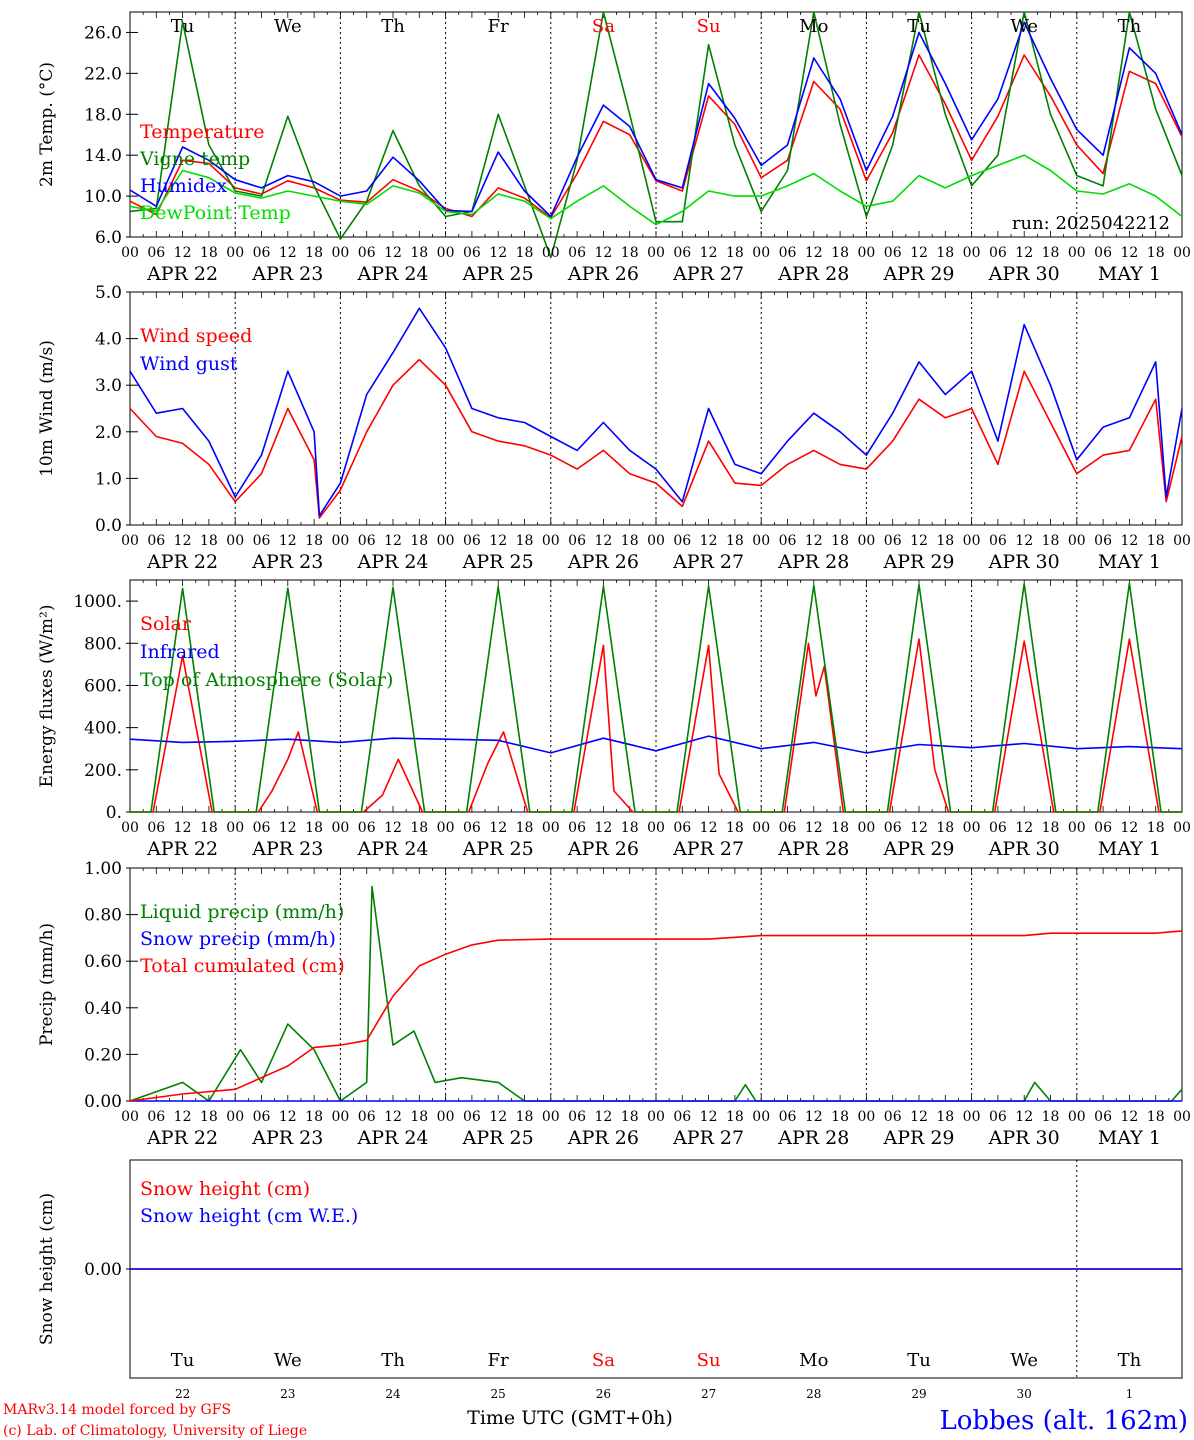 Image resolution: width=1194 pixels, height=1440 pixels. I want to click on y-tick-label: 3.0, so click(108, 386).